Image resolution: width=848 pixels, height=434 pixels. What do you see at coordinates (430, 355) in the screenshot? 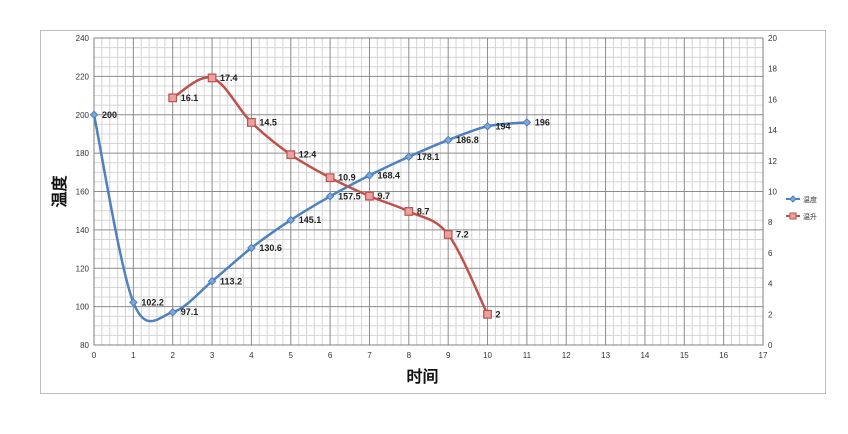
I see `x-axis: 0 1 2 3 4 5 6 7 8 9 10 11 12 13 14 15 16 17` at bounding box center [430, 355].